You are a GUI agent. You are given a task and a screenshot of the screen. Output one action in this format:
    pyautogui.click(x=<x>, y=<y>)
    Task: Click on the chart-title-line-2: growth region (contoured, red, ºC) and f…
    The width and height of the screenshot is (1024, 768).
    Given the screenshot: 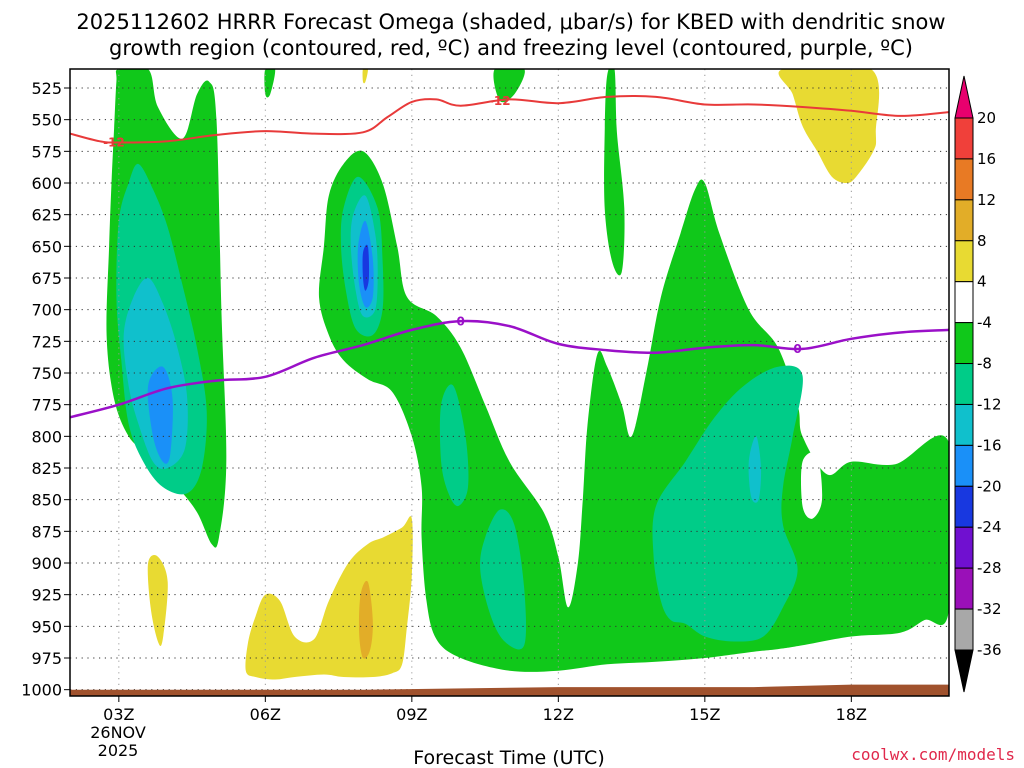 What is the action you would take?
    pyautogui.click(x=511, y=48)
    